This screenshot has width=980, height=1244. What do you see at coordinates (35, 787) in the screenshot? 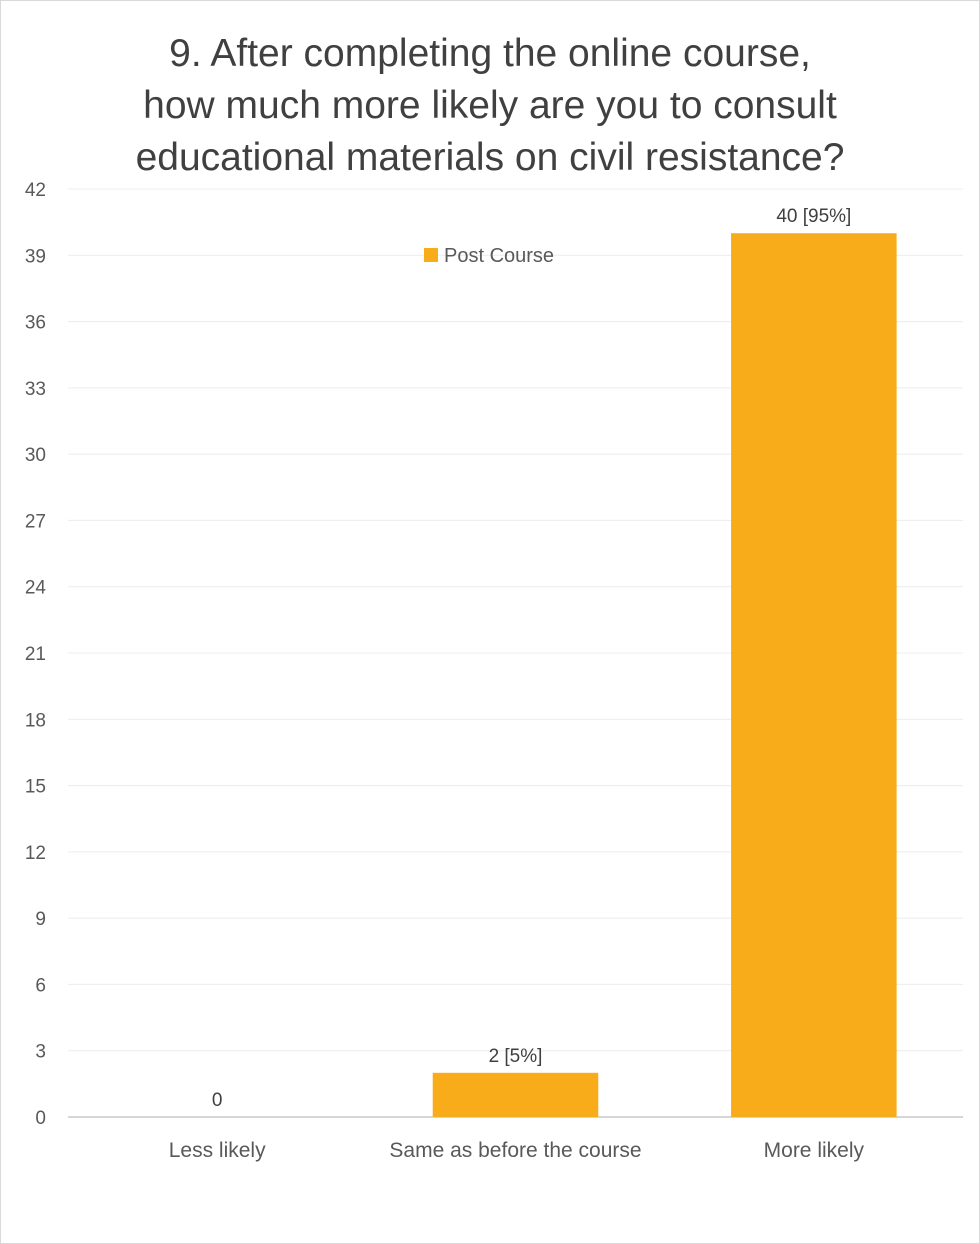
I see `y-tick-label: 15` at bounding box center [35, 787].